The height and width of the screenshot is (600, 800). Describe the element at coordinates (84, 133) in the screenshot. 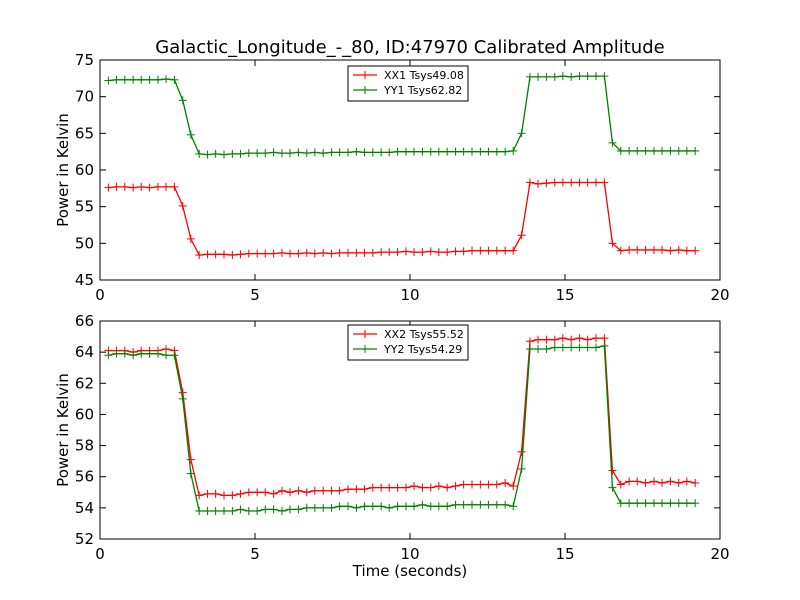

I see `y-tick-label: 65` at that location.